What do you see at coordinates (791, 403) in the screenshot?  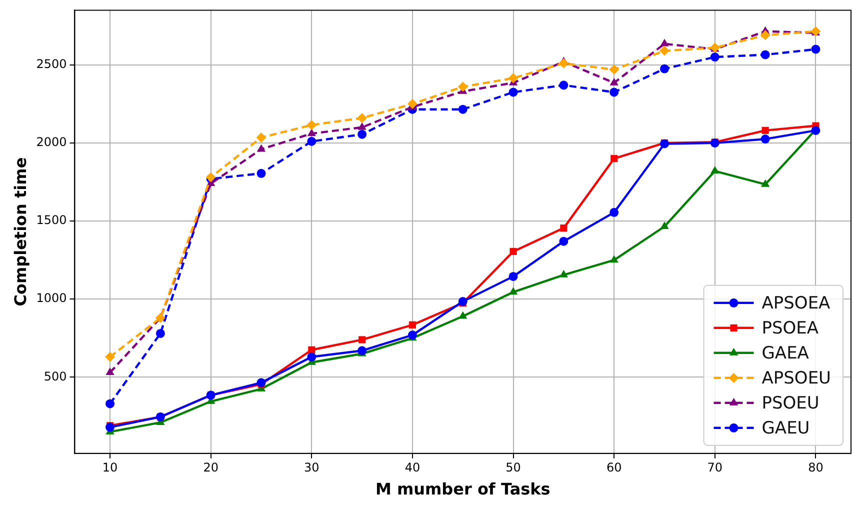 I see `legend-label: PSOEU` at bounding box center [791, 403].